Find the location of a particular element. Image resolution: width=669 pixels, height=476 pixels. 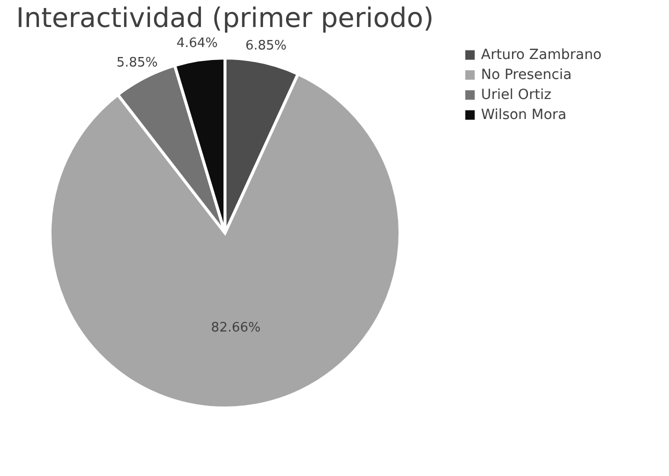

chart-title: Interactividad (primer periodo) is located at coordinates (225, 18).